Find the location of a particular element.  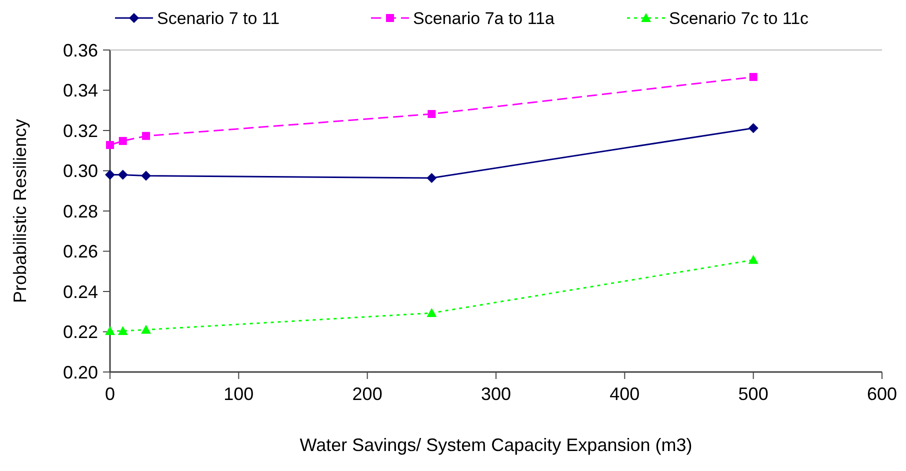

y-tick-label: 0.22 is located at coordinates (80, 332).